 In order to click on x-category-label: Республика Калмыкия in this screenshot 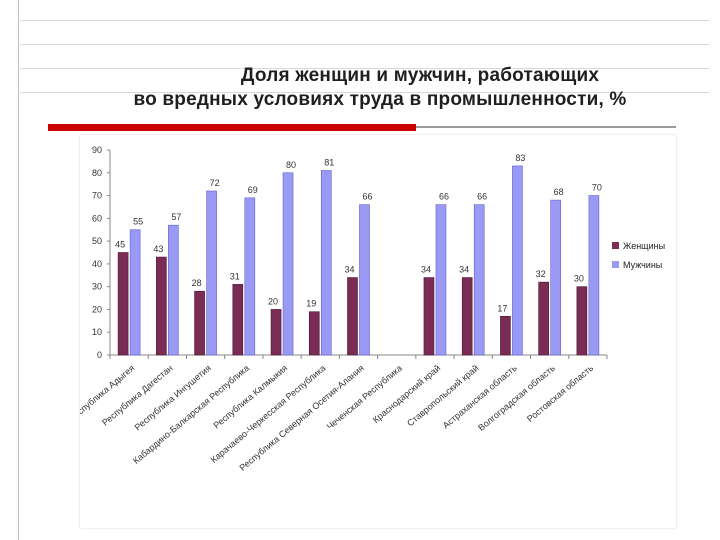, I will do `click(250, 397)`.